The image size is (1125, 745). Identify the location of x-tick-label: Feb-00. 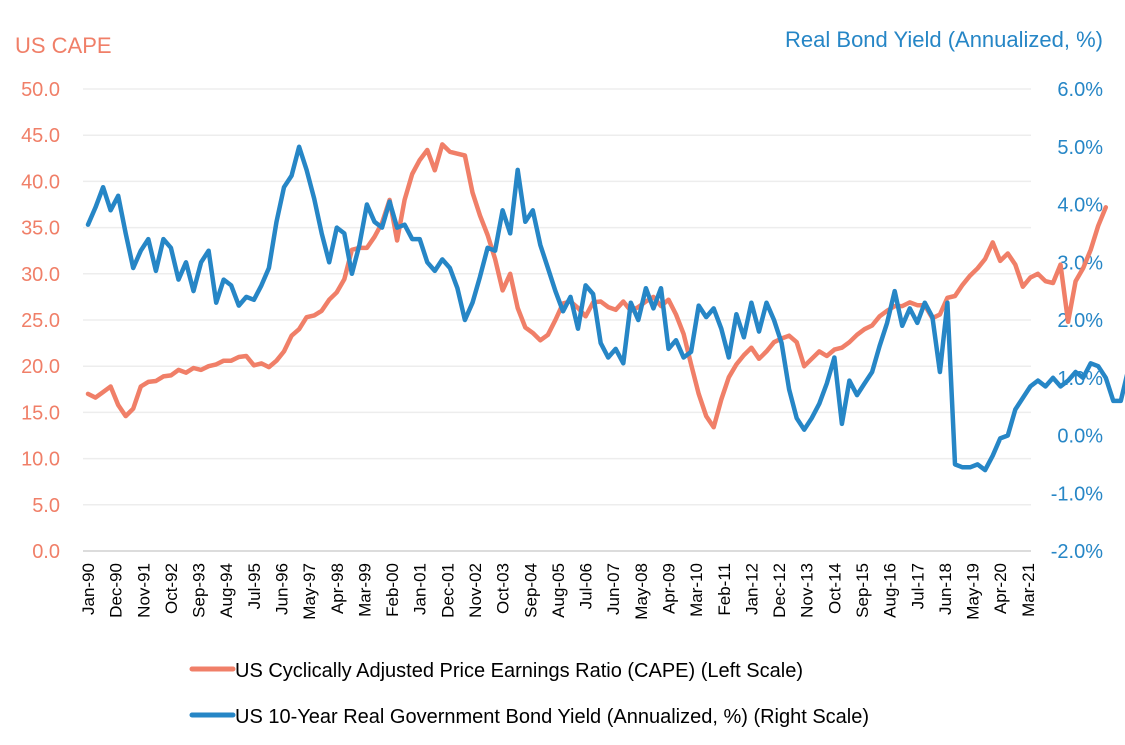
(392, 590).